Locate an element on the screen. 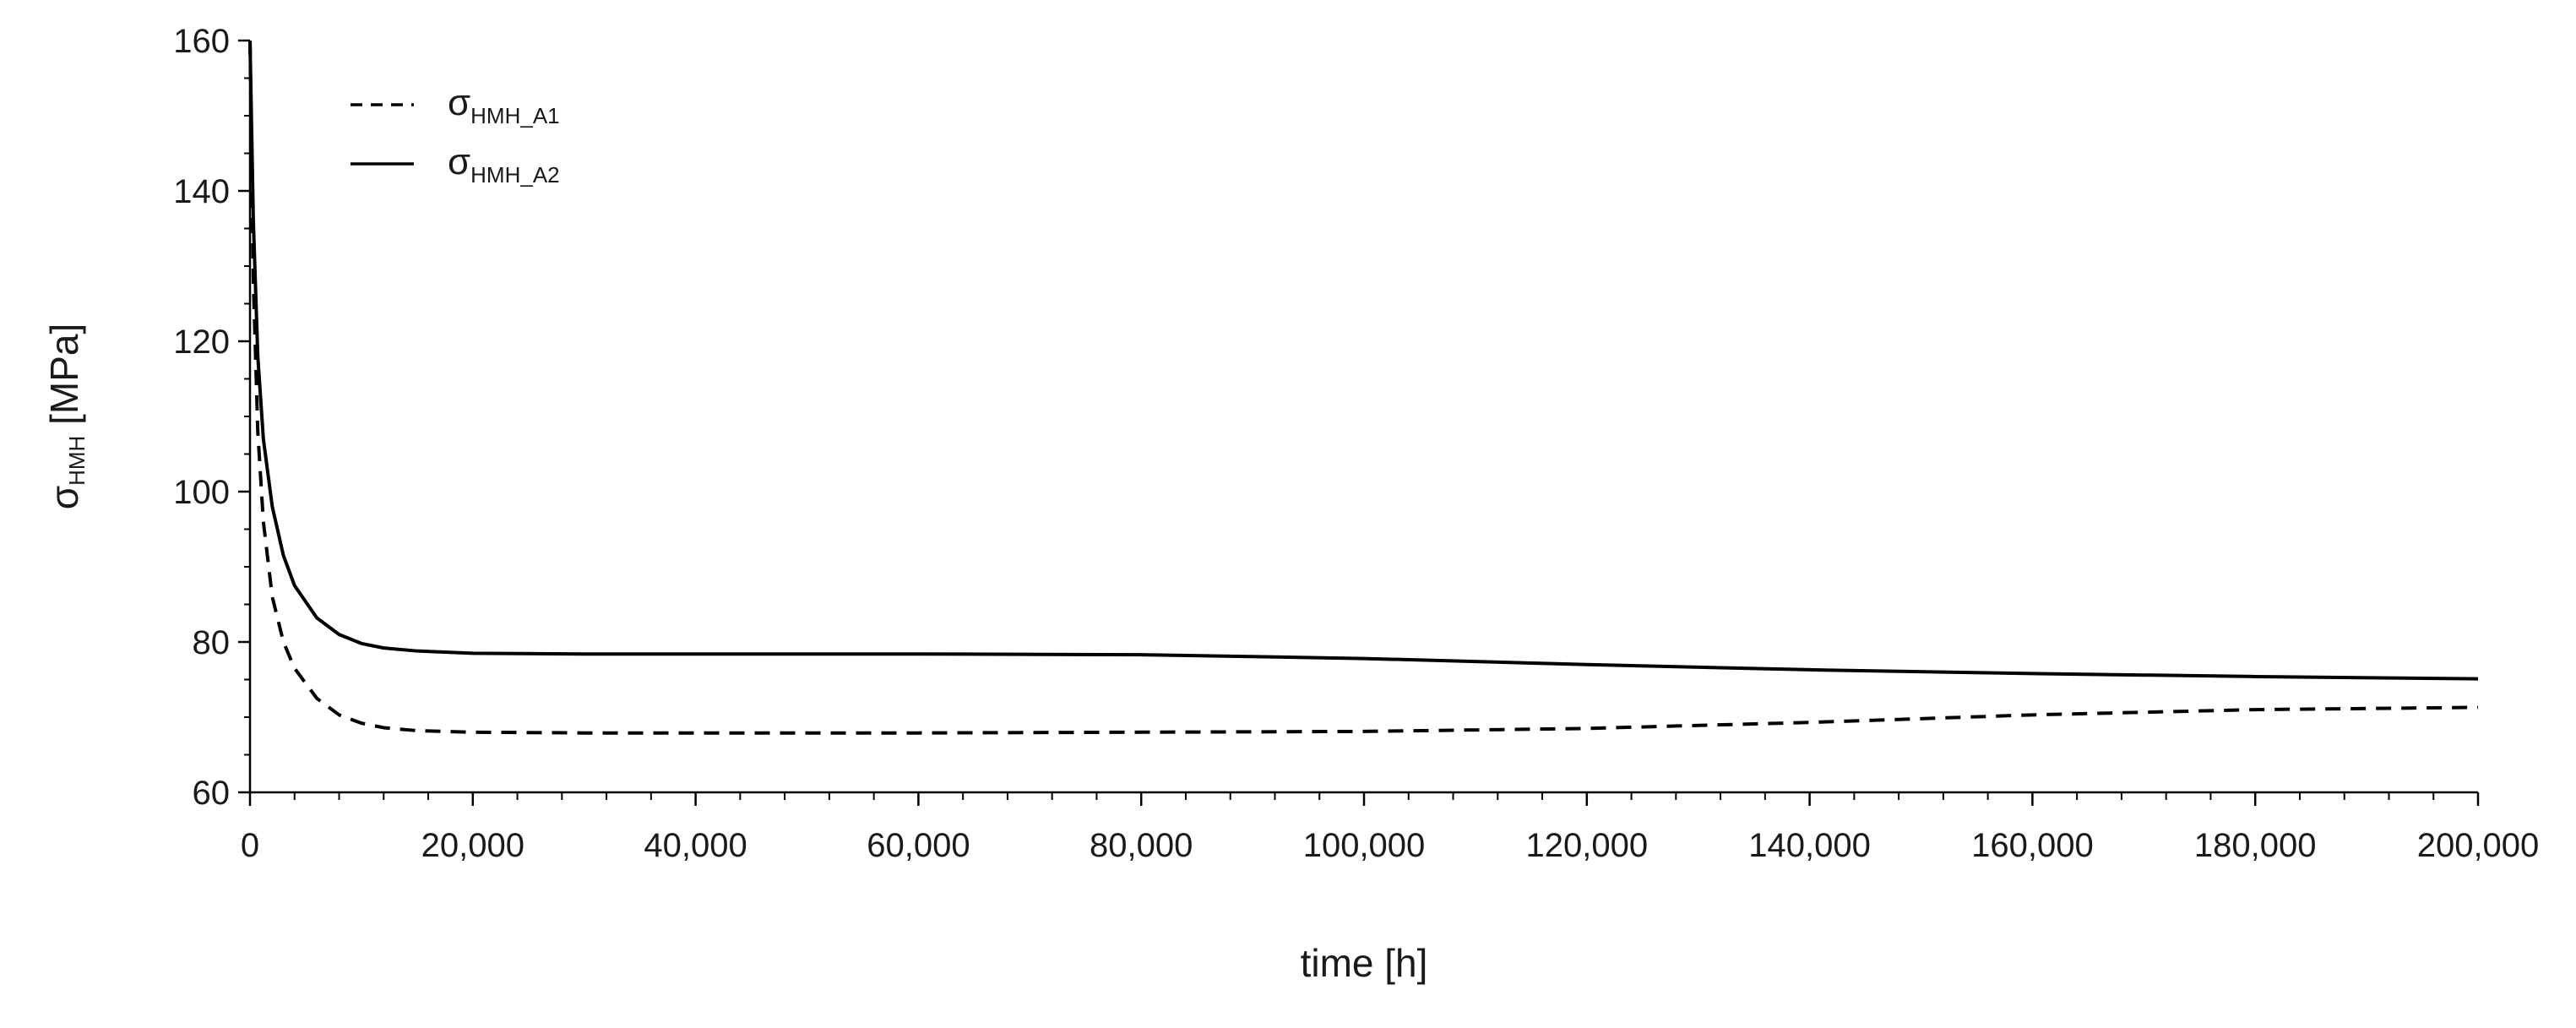  x-tick-label: 60,000 is located at coordinates (918, 846).